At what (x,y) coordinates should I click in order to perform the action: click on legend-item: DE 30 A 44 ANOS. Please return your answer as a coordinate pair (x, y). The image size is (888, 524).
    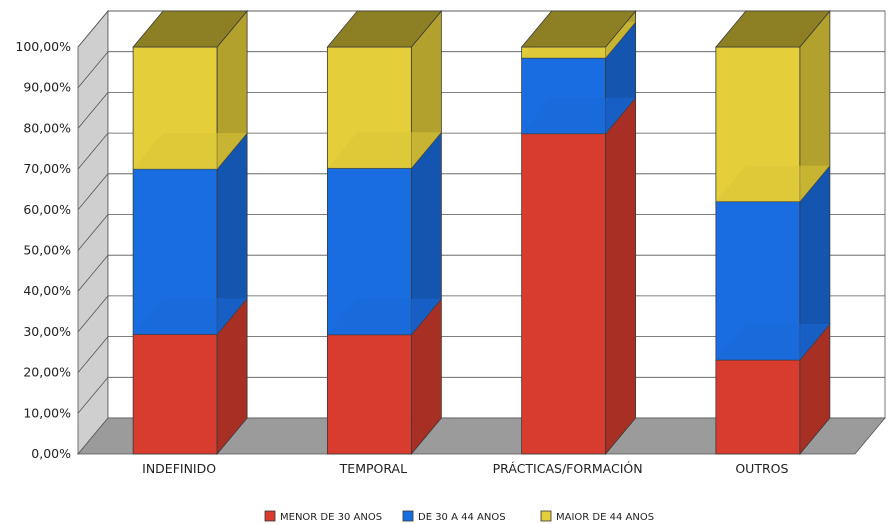
    Looking at the image, I should click on (454, 516).